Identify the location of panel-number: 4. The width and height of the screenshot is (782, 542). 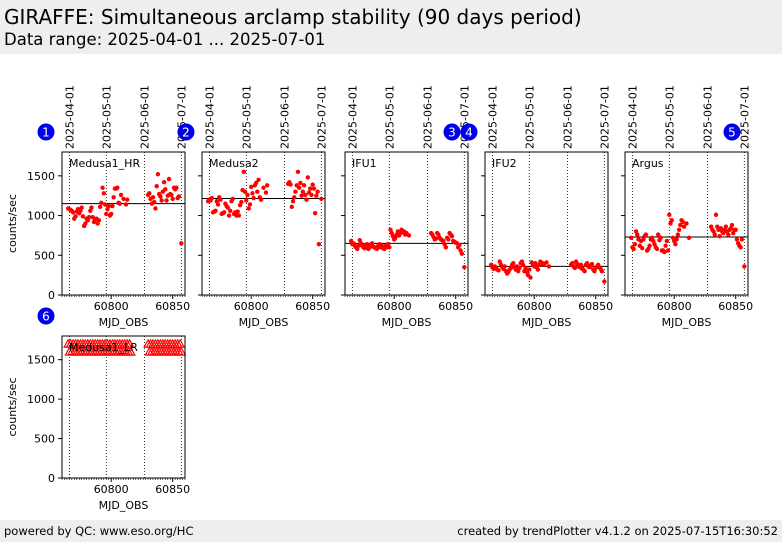
(469, 133).